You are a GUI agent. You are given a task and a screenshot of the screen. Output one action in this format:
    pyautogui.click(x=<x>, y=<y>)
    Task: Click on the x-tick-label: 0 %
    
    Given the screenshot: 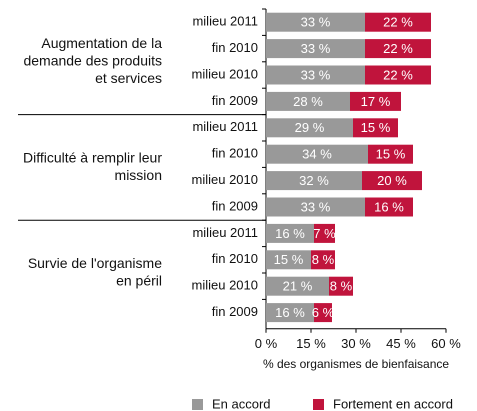 What is the action you would take?
    pyautogui.click(x=266, y=343)
    